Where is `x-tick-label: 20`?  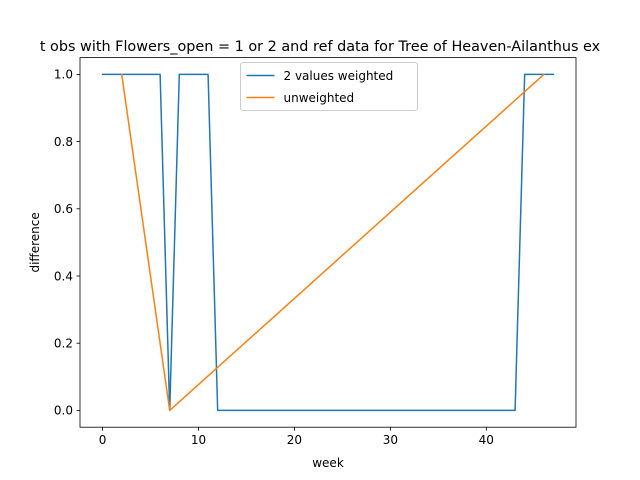
x-tick-label: 20 is located at coordinates (294, 440).